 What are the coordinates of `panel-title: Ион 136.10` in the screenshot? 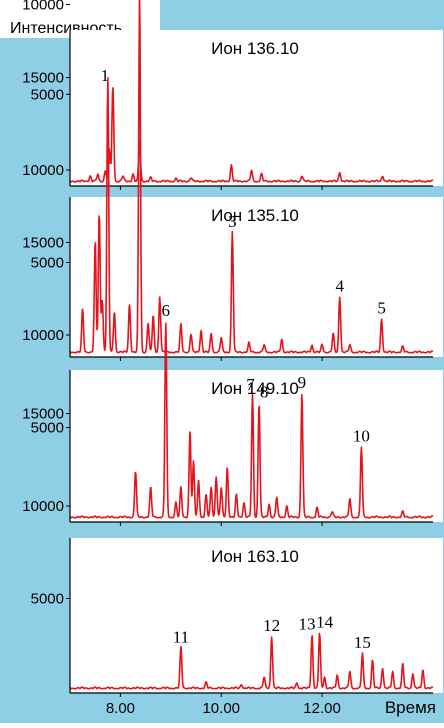 It's located at (255, 48).